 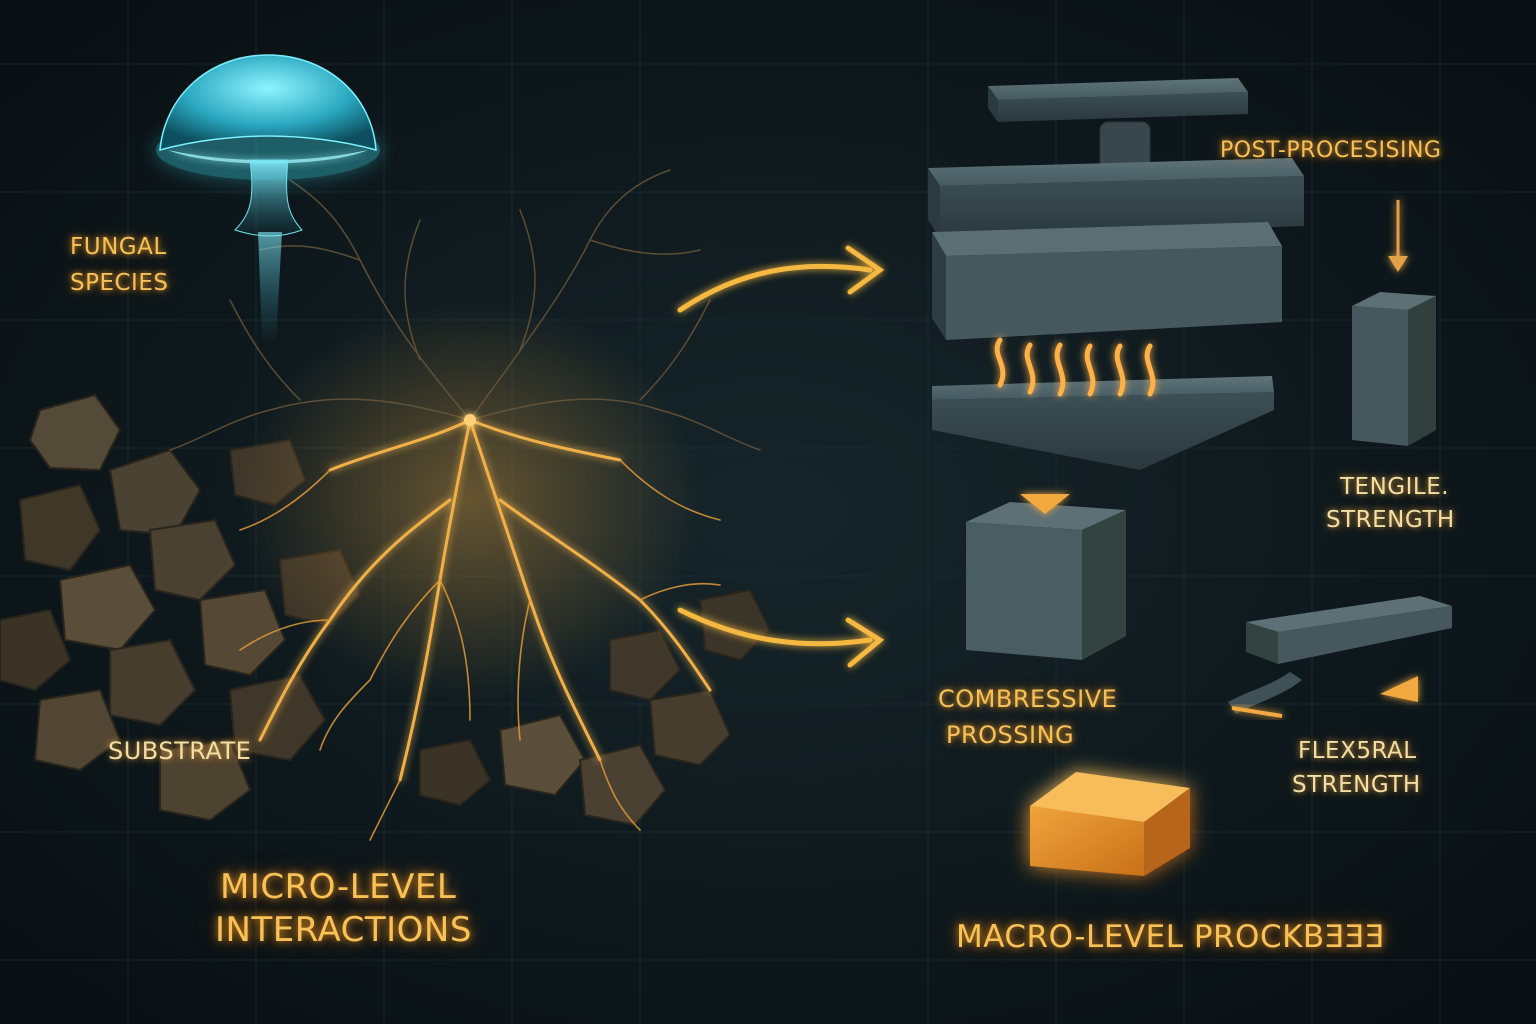 I want to click on compressive-processing-label: COMBRESSIVE PROSSING, so click(x=1028, y=717).